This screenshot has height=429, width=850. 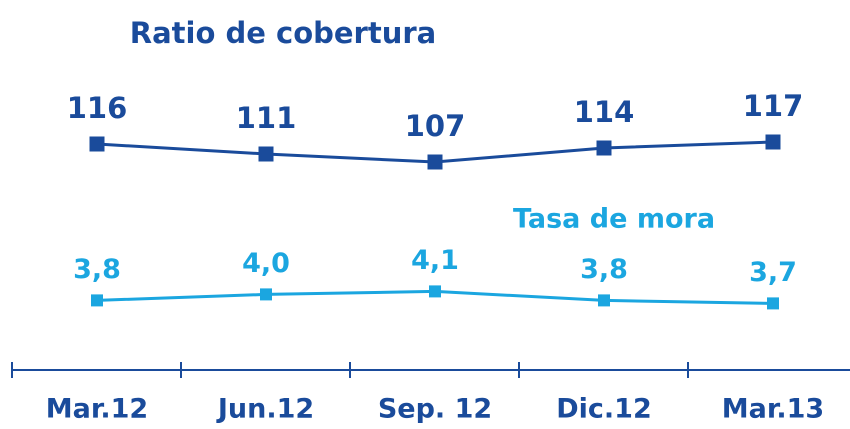 I want to click on x-tick-label: Mar.13, so click(x=773, y=409).